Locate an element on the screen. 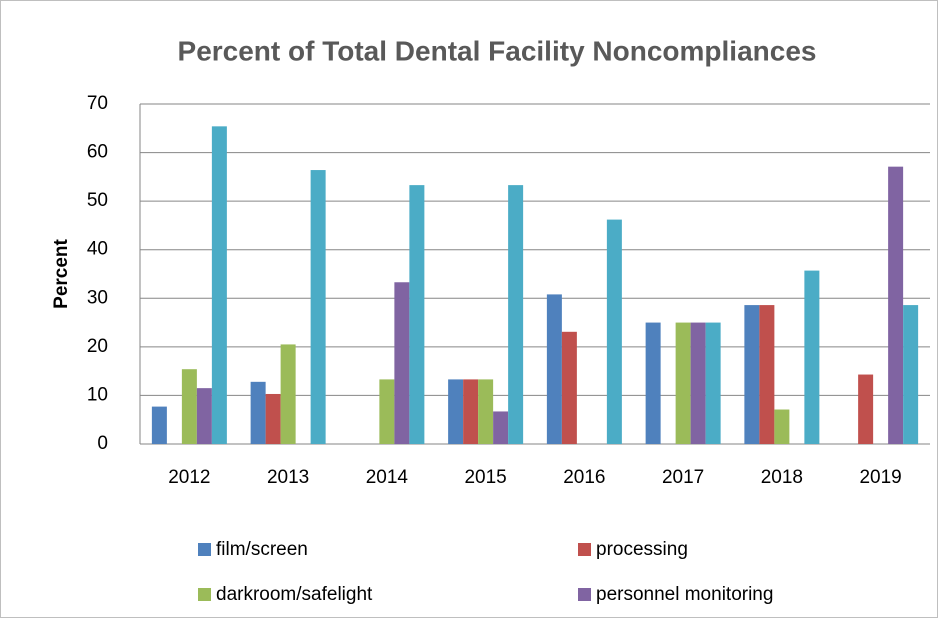 The width and height of the screenshot is (944, 618). legend-label: film/screen is located at coordinates (262, 549).